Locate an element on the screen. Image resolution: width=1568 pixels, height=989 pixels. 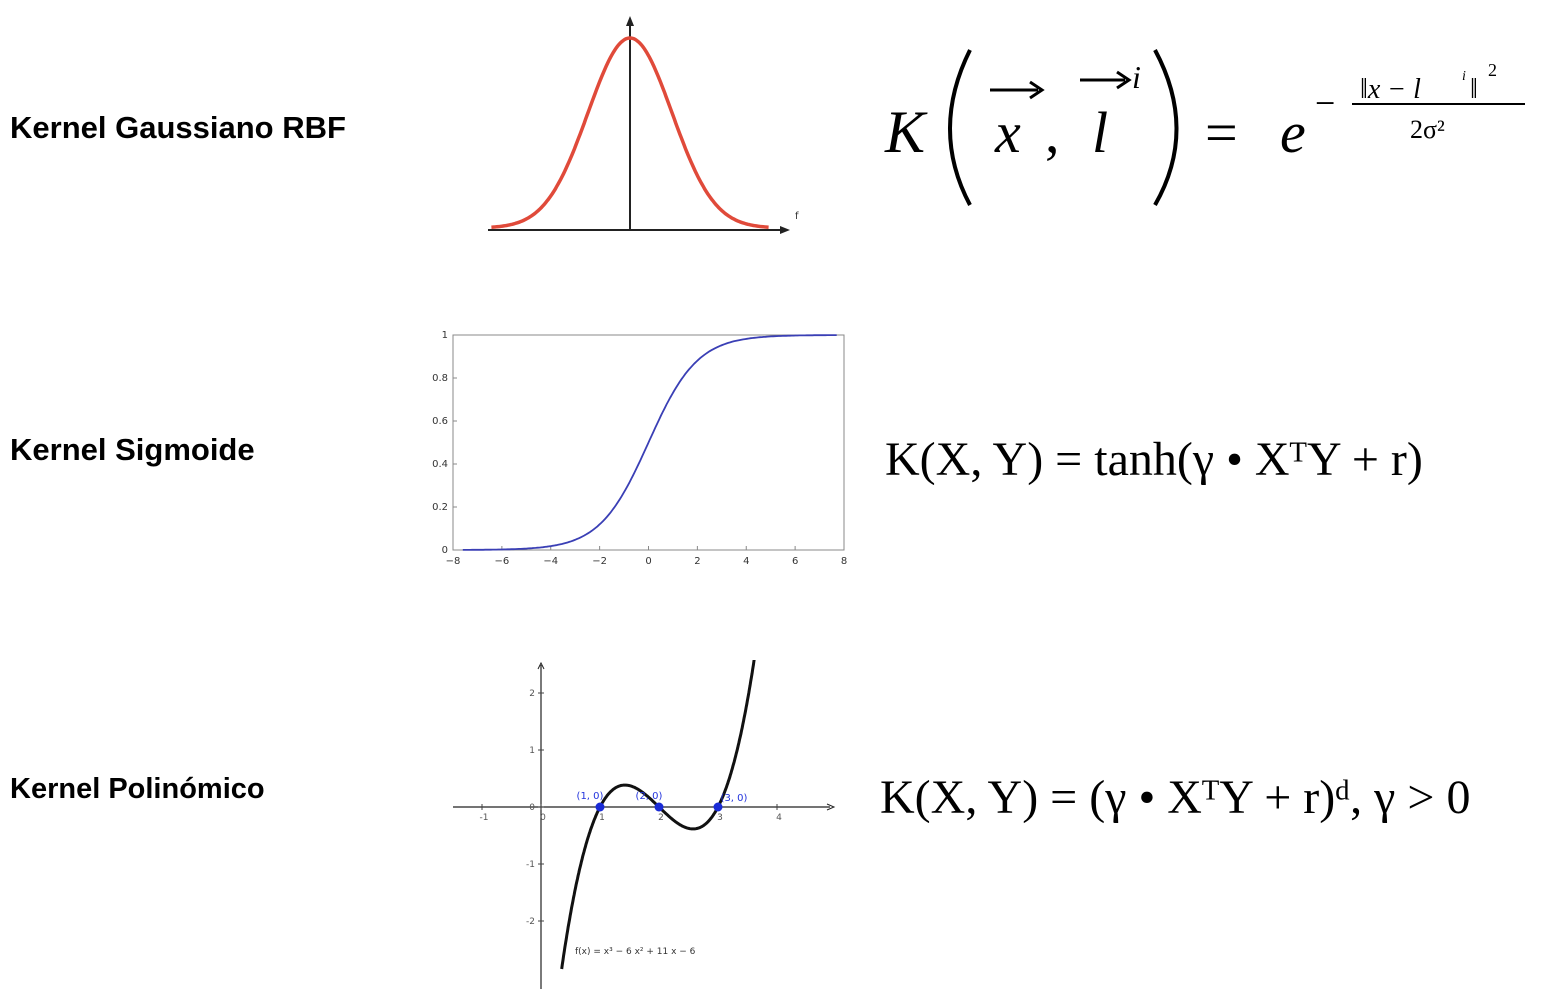
polynomial-x-tick-label: 1 is located at coordinates (602, 818).